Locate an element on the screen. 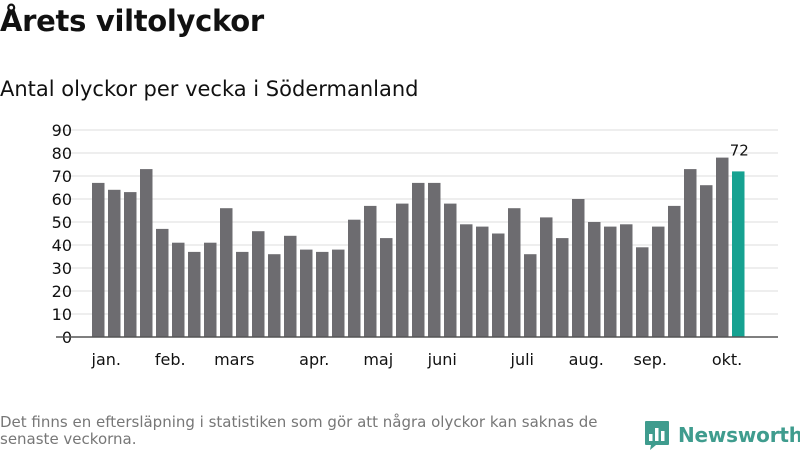 The width and height of the screenshot is (800, 450). x-tick-label: apr. is located at coordinates (314, 359).